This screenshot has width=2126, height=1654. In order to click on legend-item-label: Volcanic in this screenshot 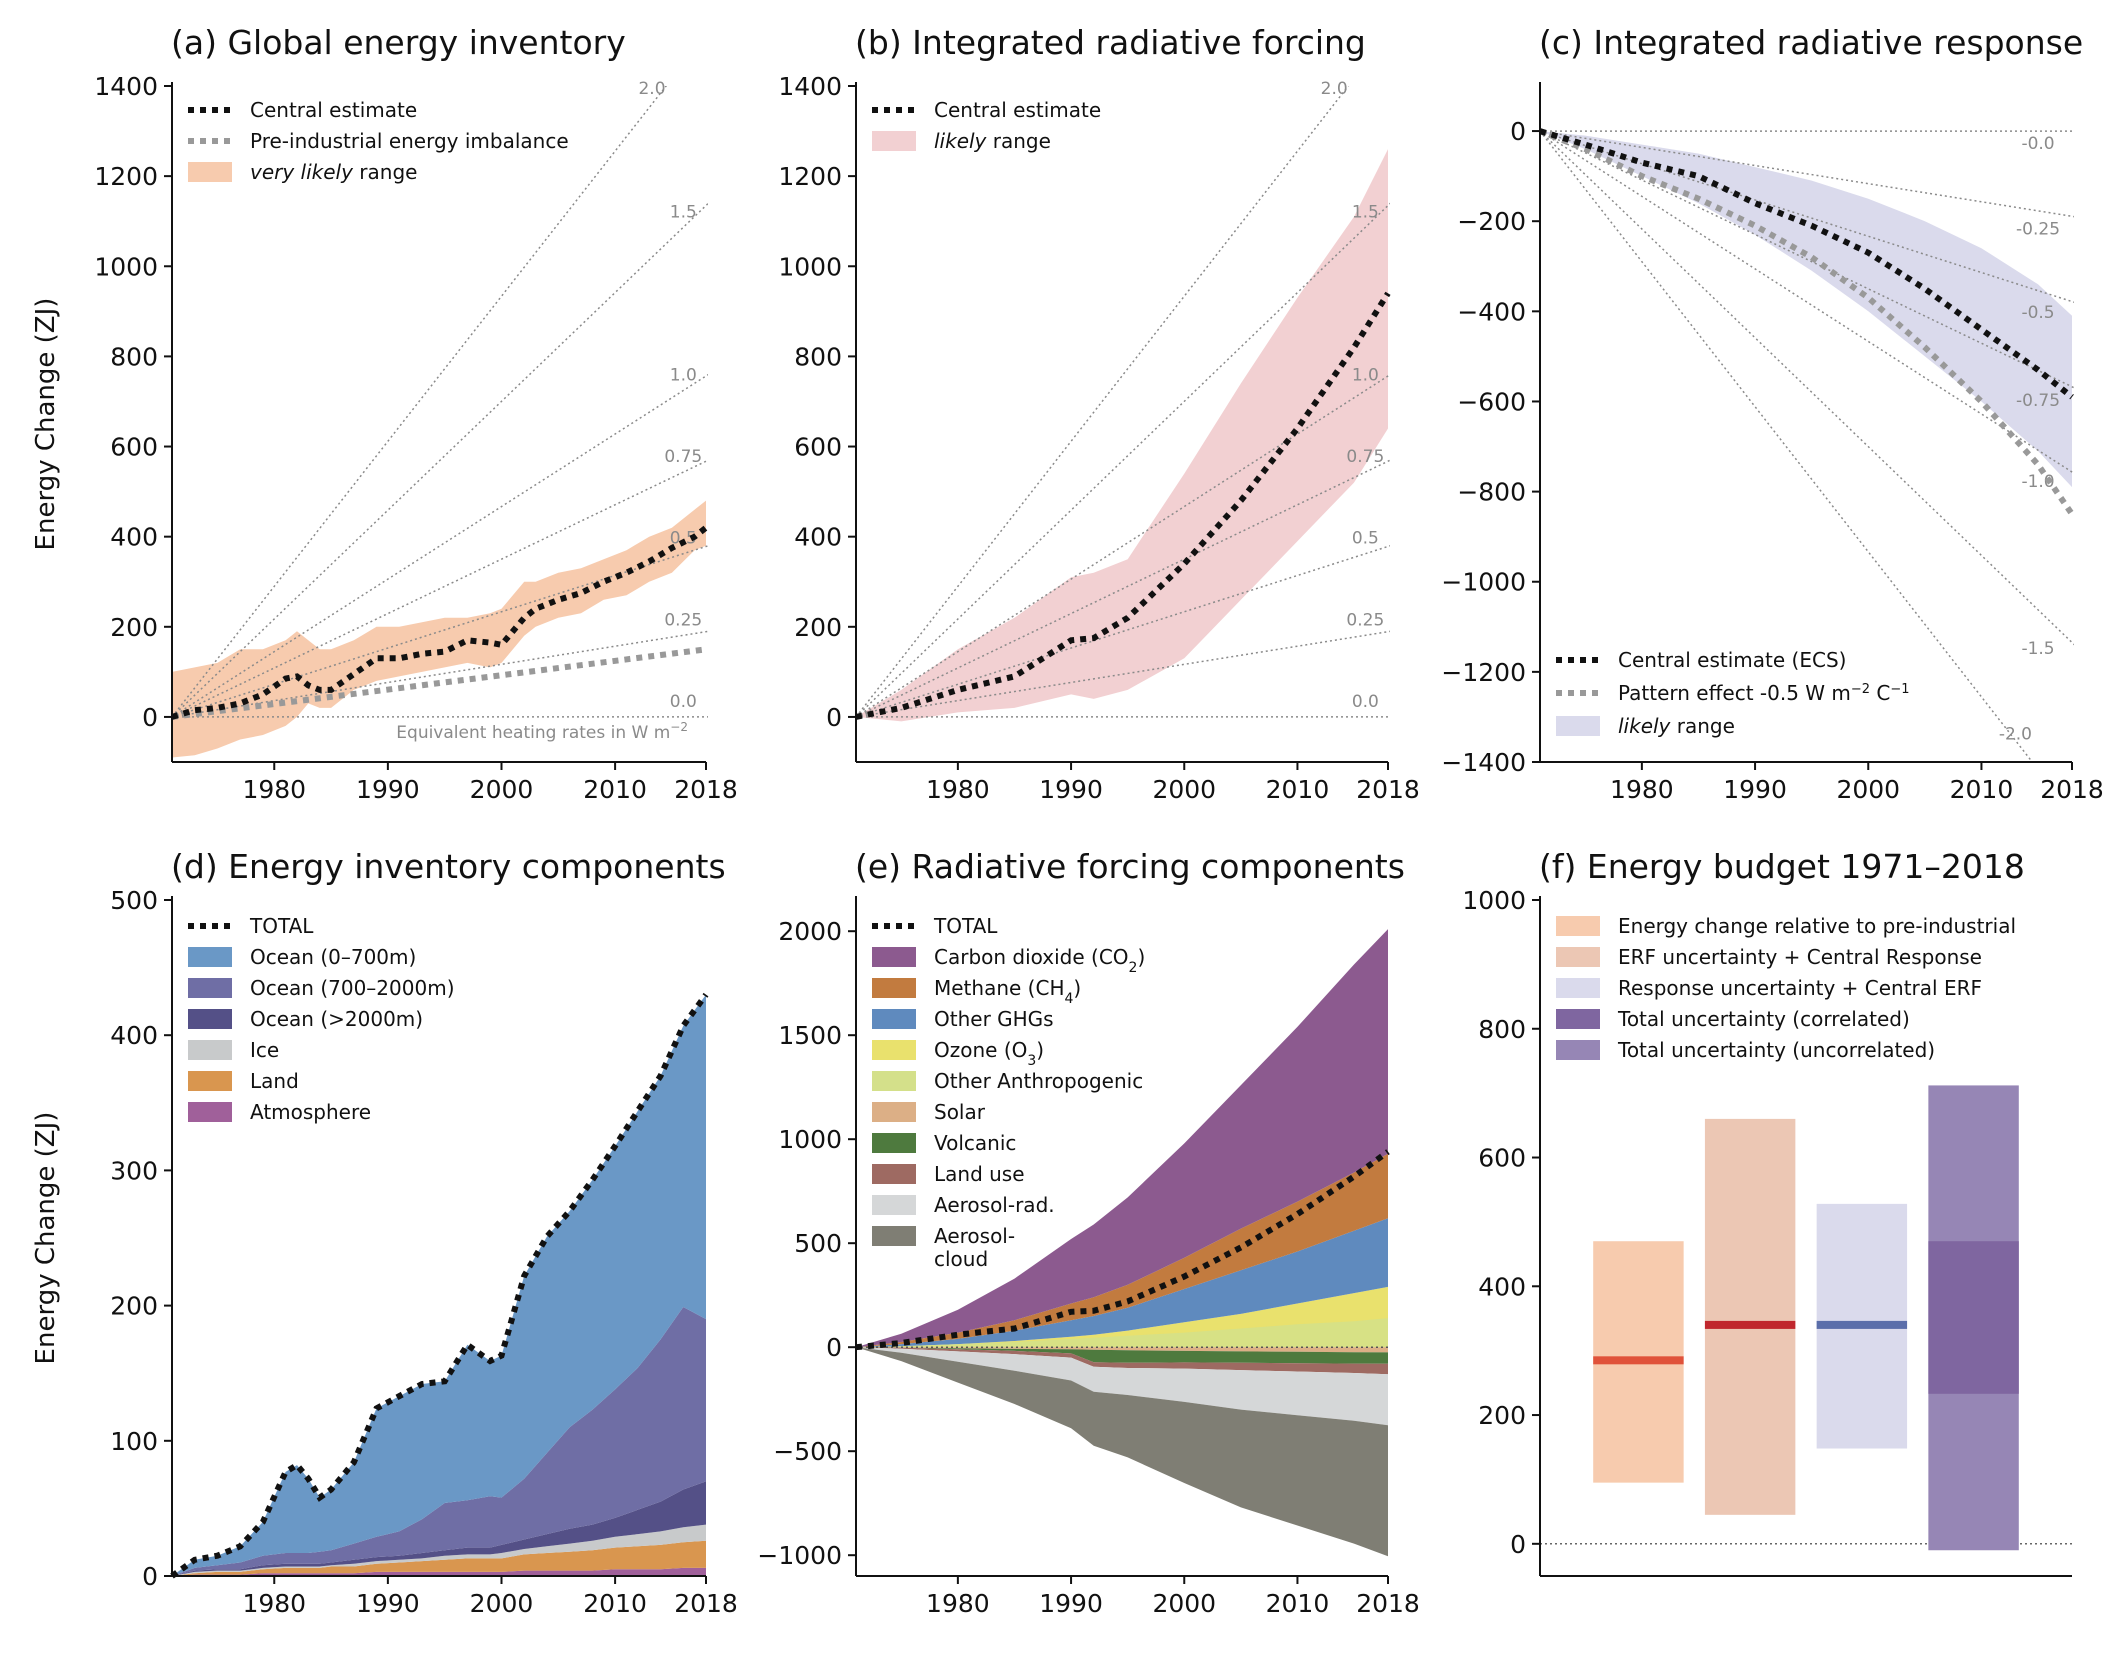, I will do `click(975, 1143)`.